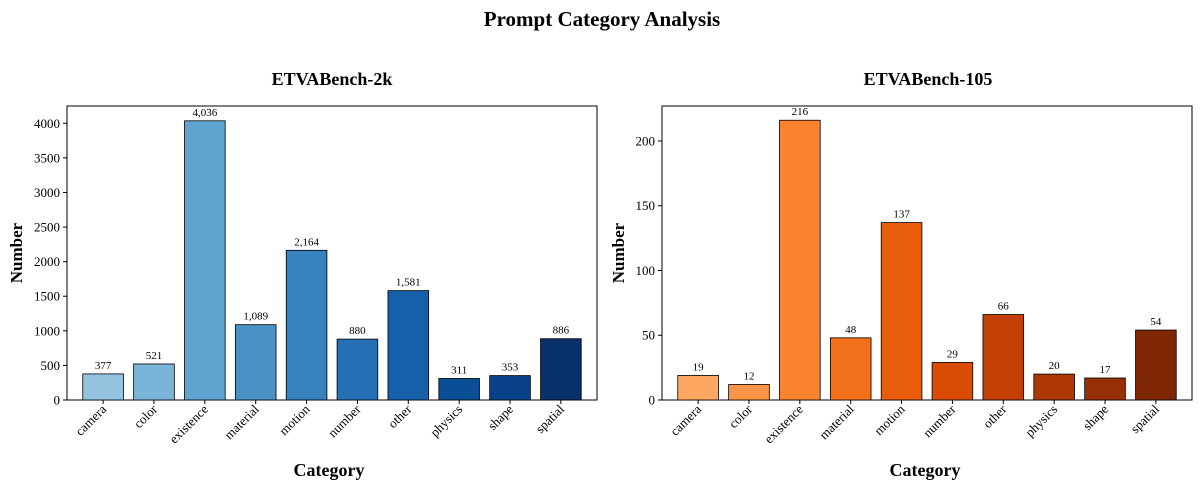  Describe the element at coordinates (1156, 322) in the screenshot. I see `value-label-spatial: 54` at that location.